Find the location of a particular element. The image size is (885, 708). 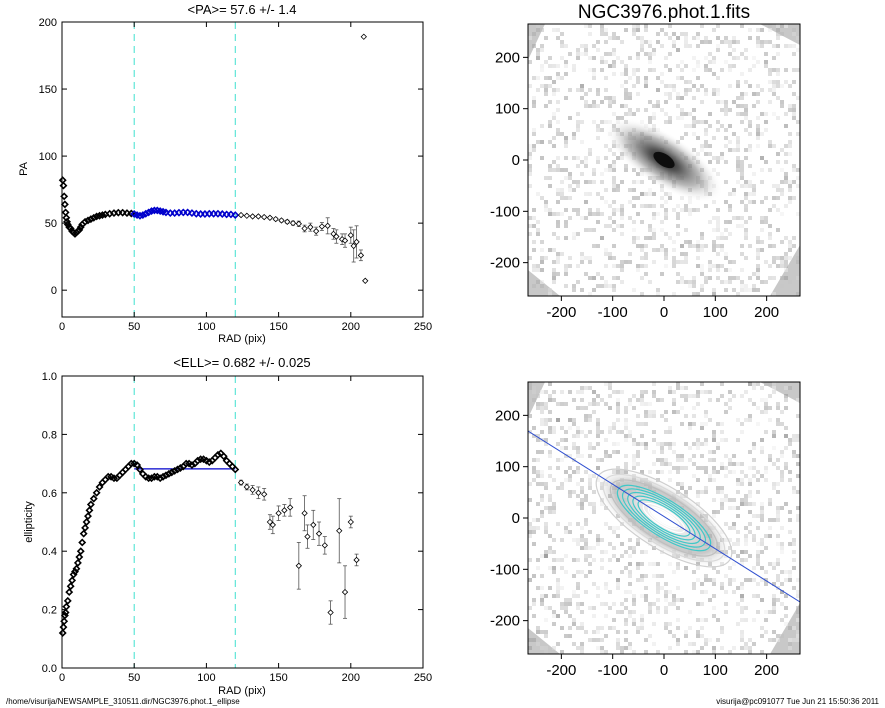

ell-xtick-label: 100 is located at coordinates (206, 678).